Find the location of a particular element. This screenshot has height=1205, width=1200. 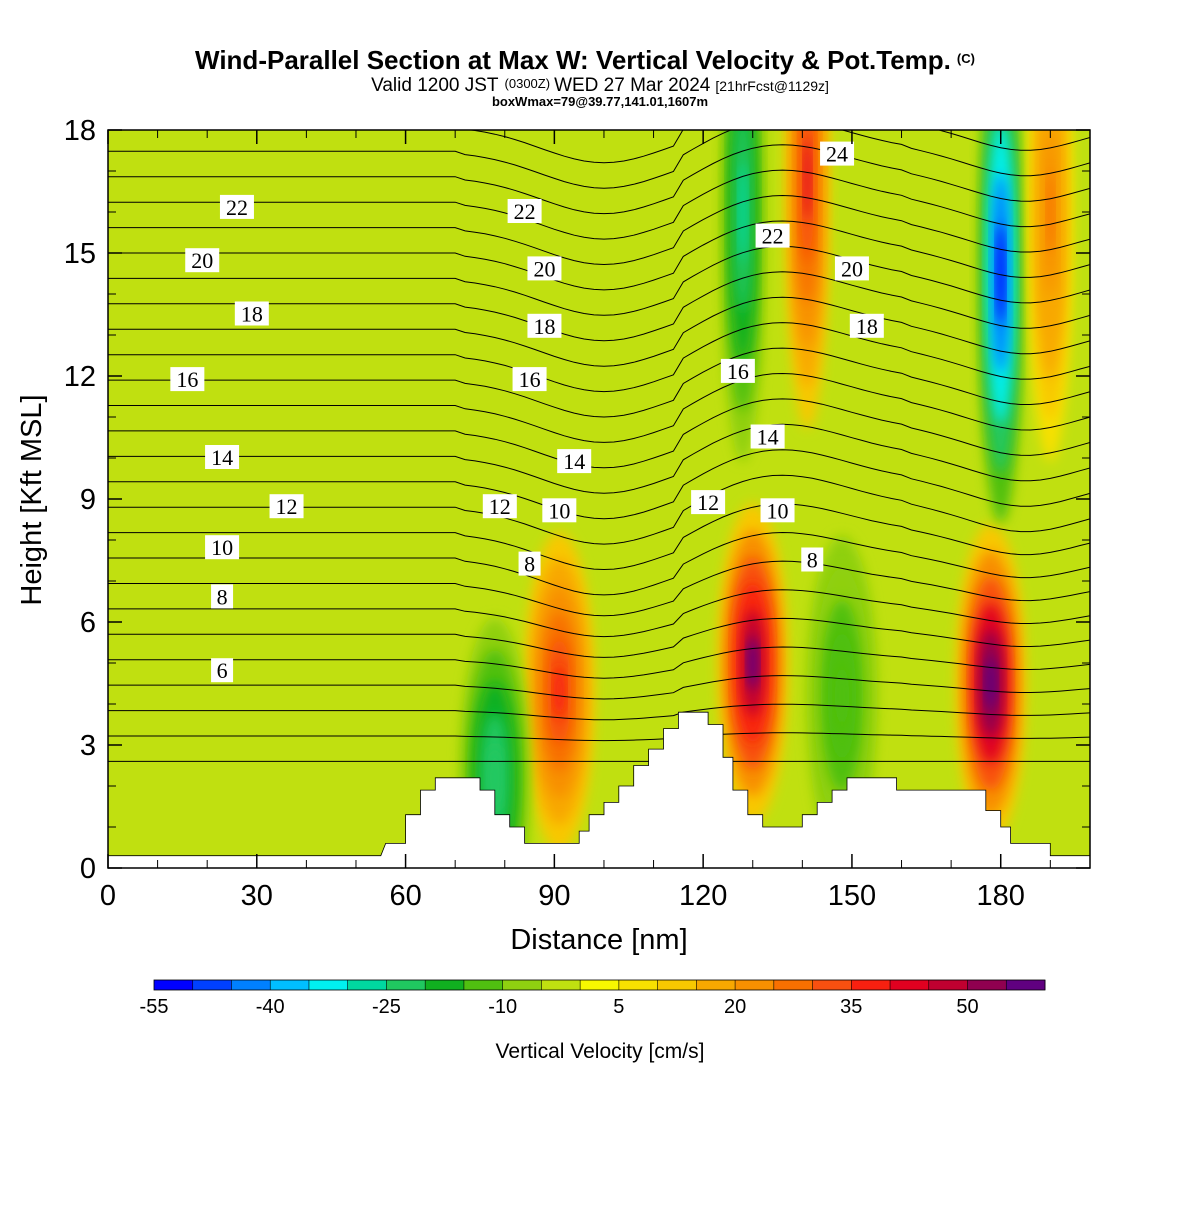

x-tick-label: 30 is located at coordinates (257, 896).